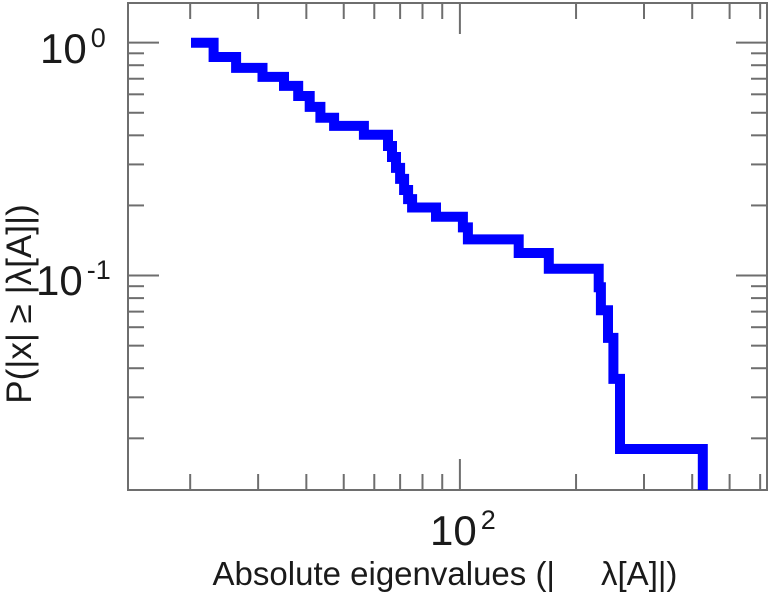 This screenshot has width=775, height=600. I want to click on x-axis-label: Absolute eigenvalues (| λ[A]|), so click(445, 573).